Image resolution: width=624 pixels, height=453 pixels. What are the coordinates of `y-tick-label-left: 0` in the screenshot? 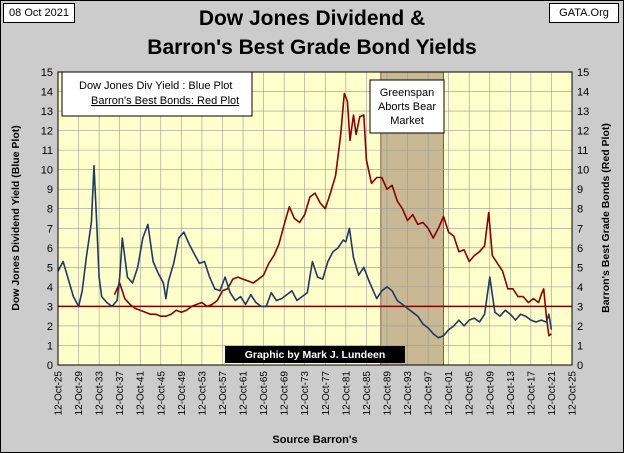 It's located at (50, 366).